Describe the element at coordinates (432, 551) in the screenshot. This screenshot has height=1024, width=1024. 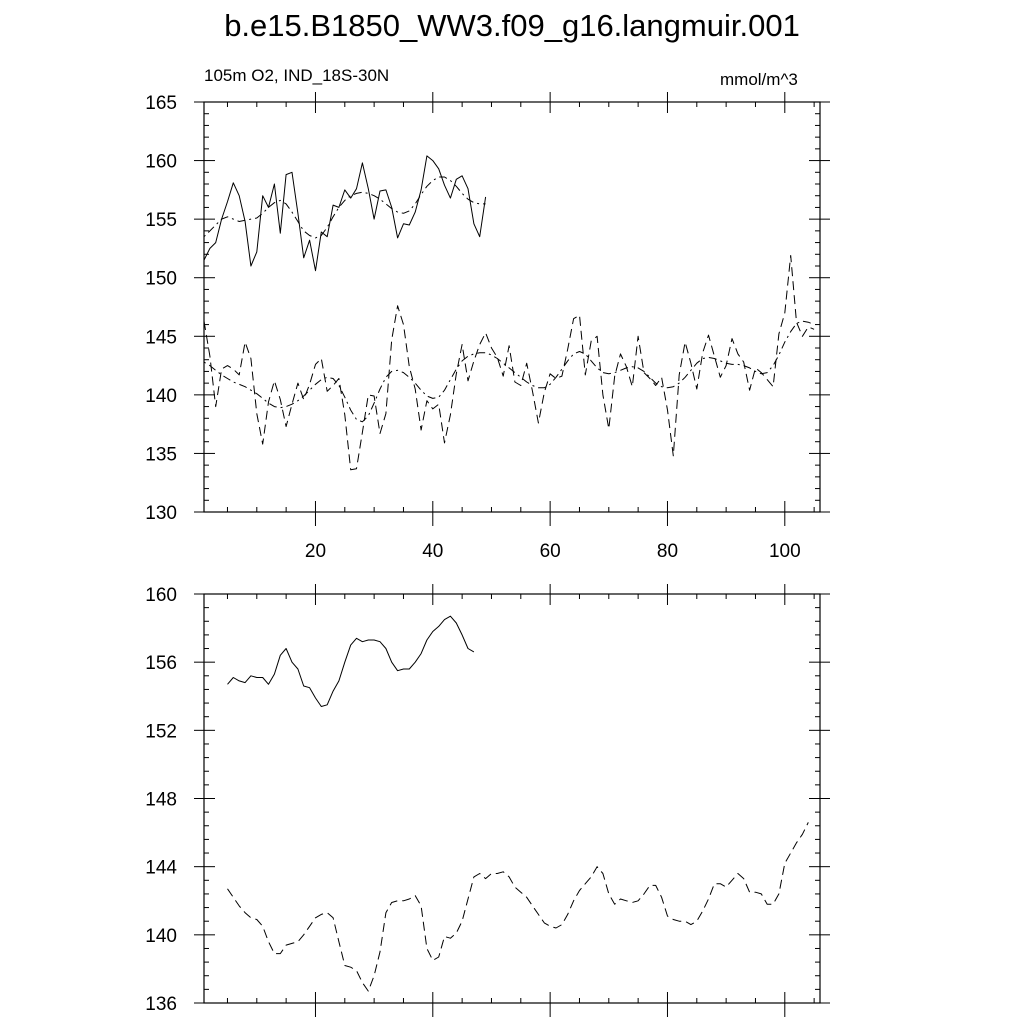
I see `x-tick-label: 40` at that location.